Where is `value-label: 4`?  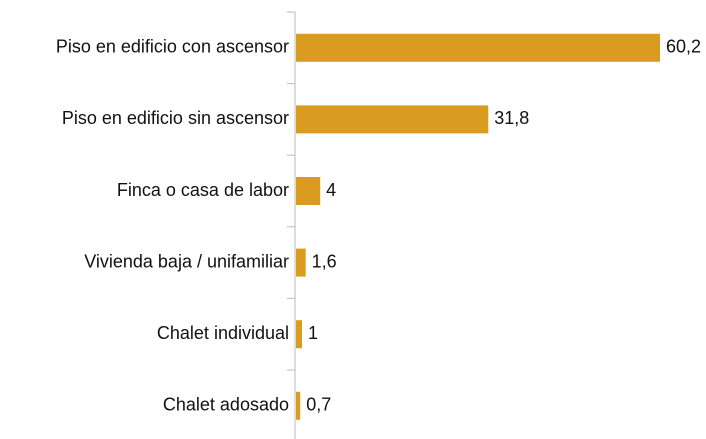 value-label: 4 is located at coordinates (331, 190).